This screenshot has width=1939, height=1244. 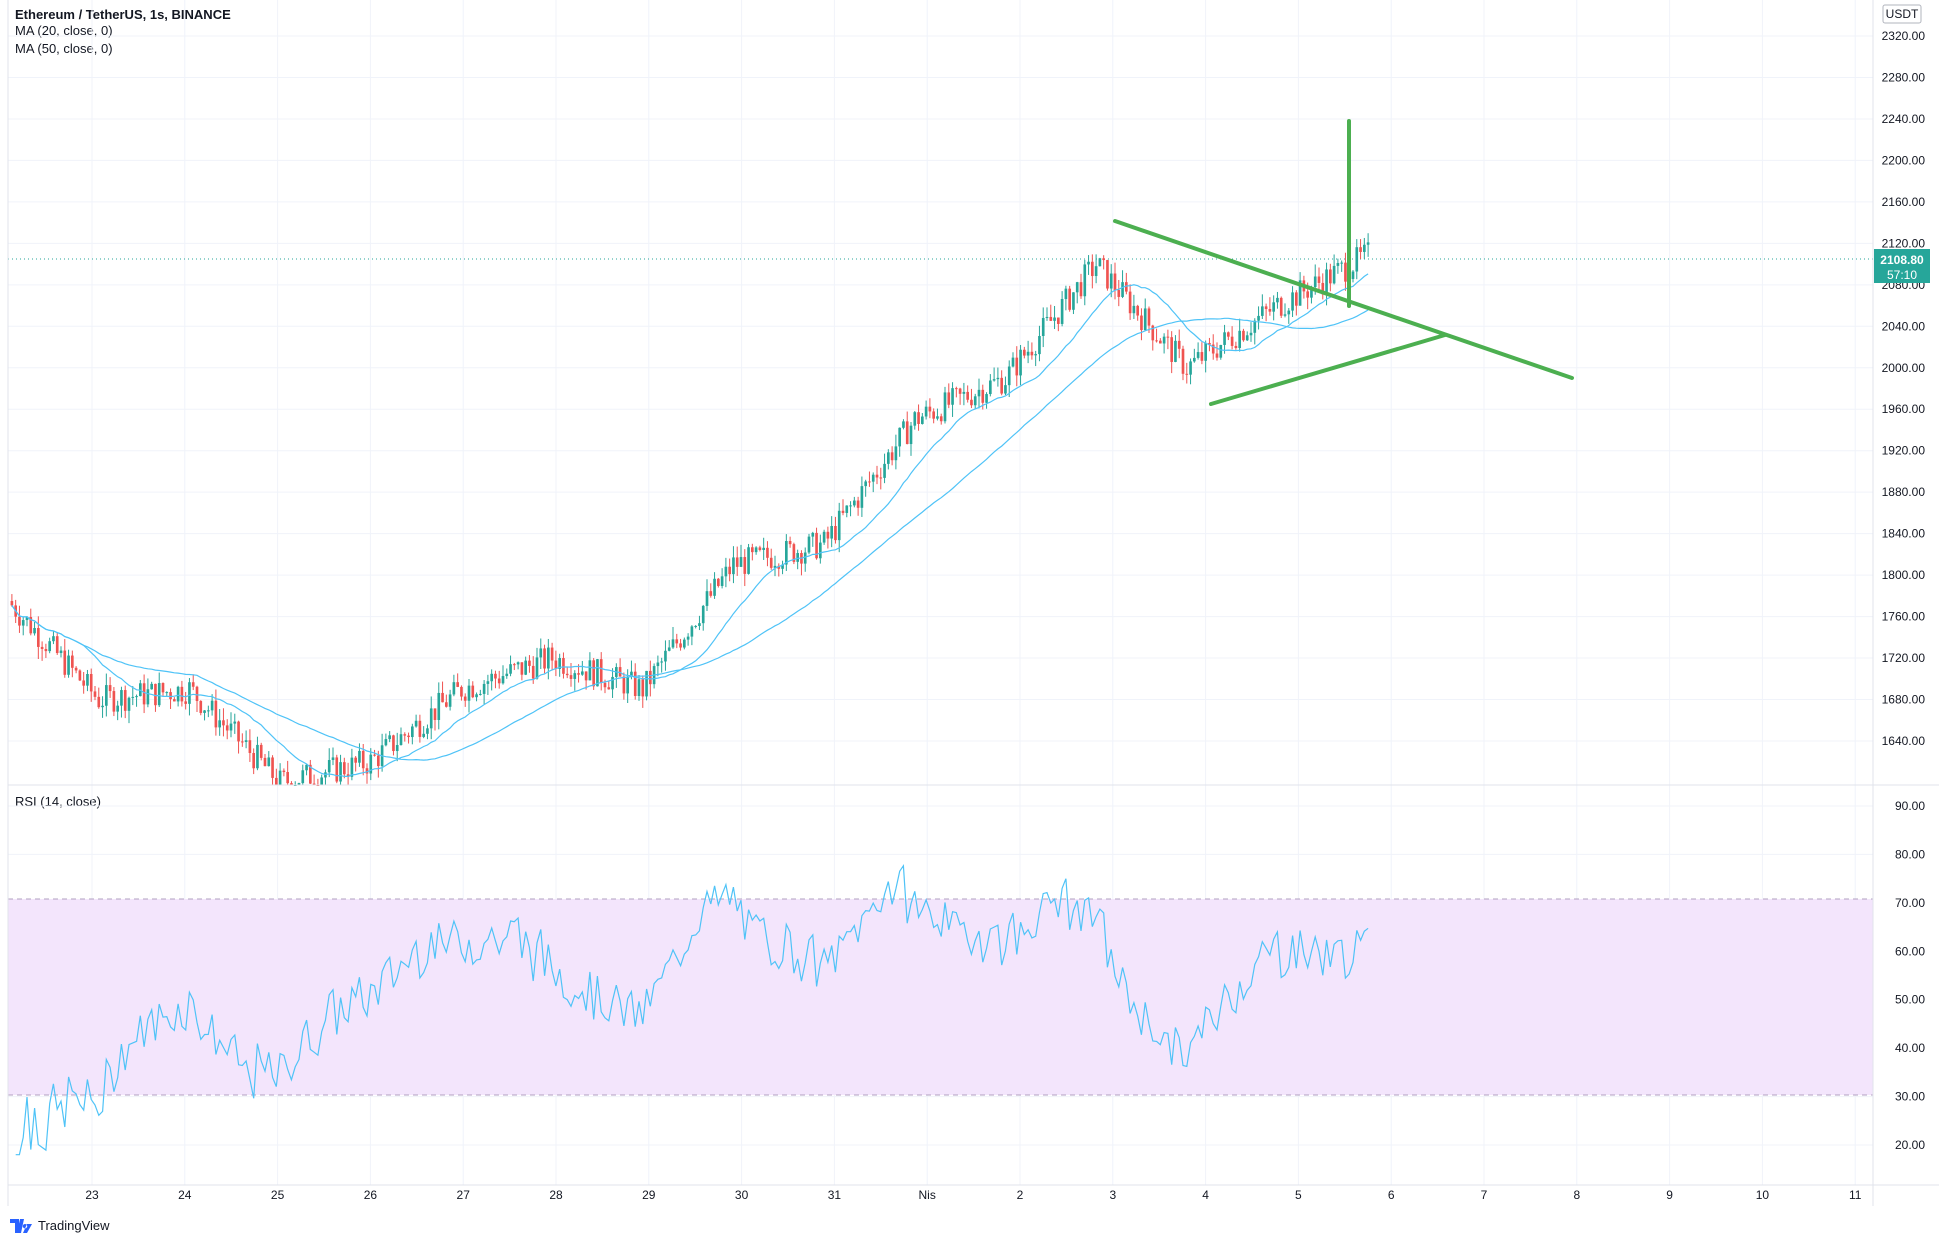 What do you see at coordinates (1904, 368) in the screenshot?
I see `price-tick-label: 2000.00` at bounding box center [1904, 368].